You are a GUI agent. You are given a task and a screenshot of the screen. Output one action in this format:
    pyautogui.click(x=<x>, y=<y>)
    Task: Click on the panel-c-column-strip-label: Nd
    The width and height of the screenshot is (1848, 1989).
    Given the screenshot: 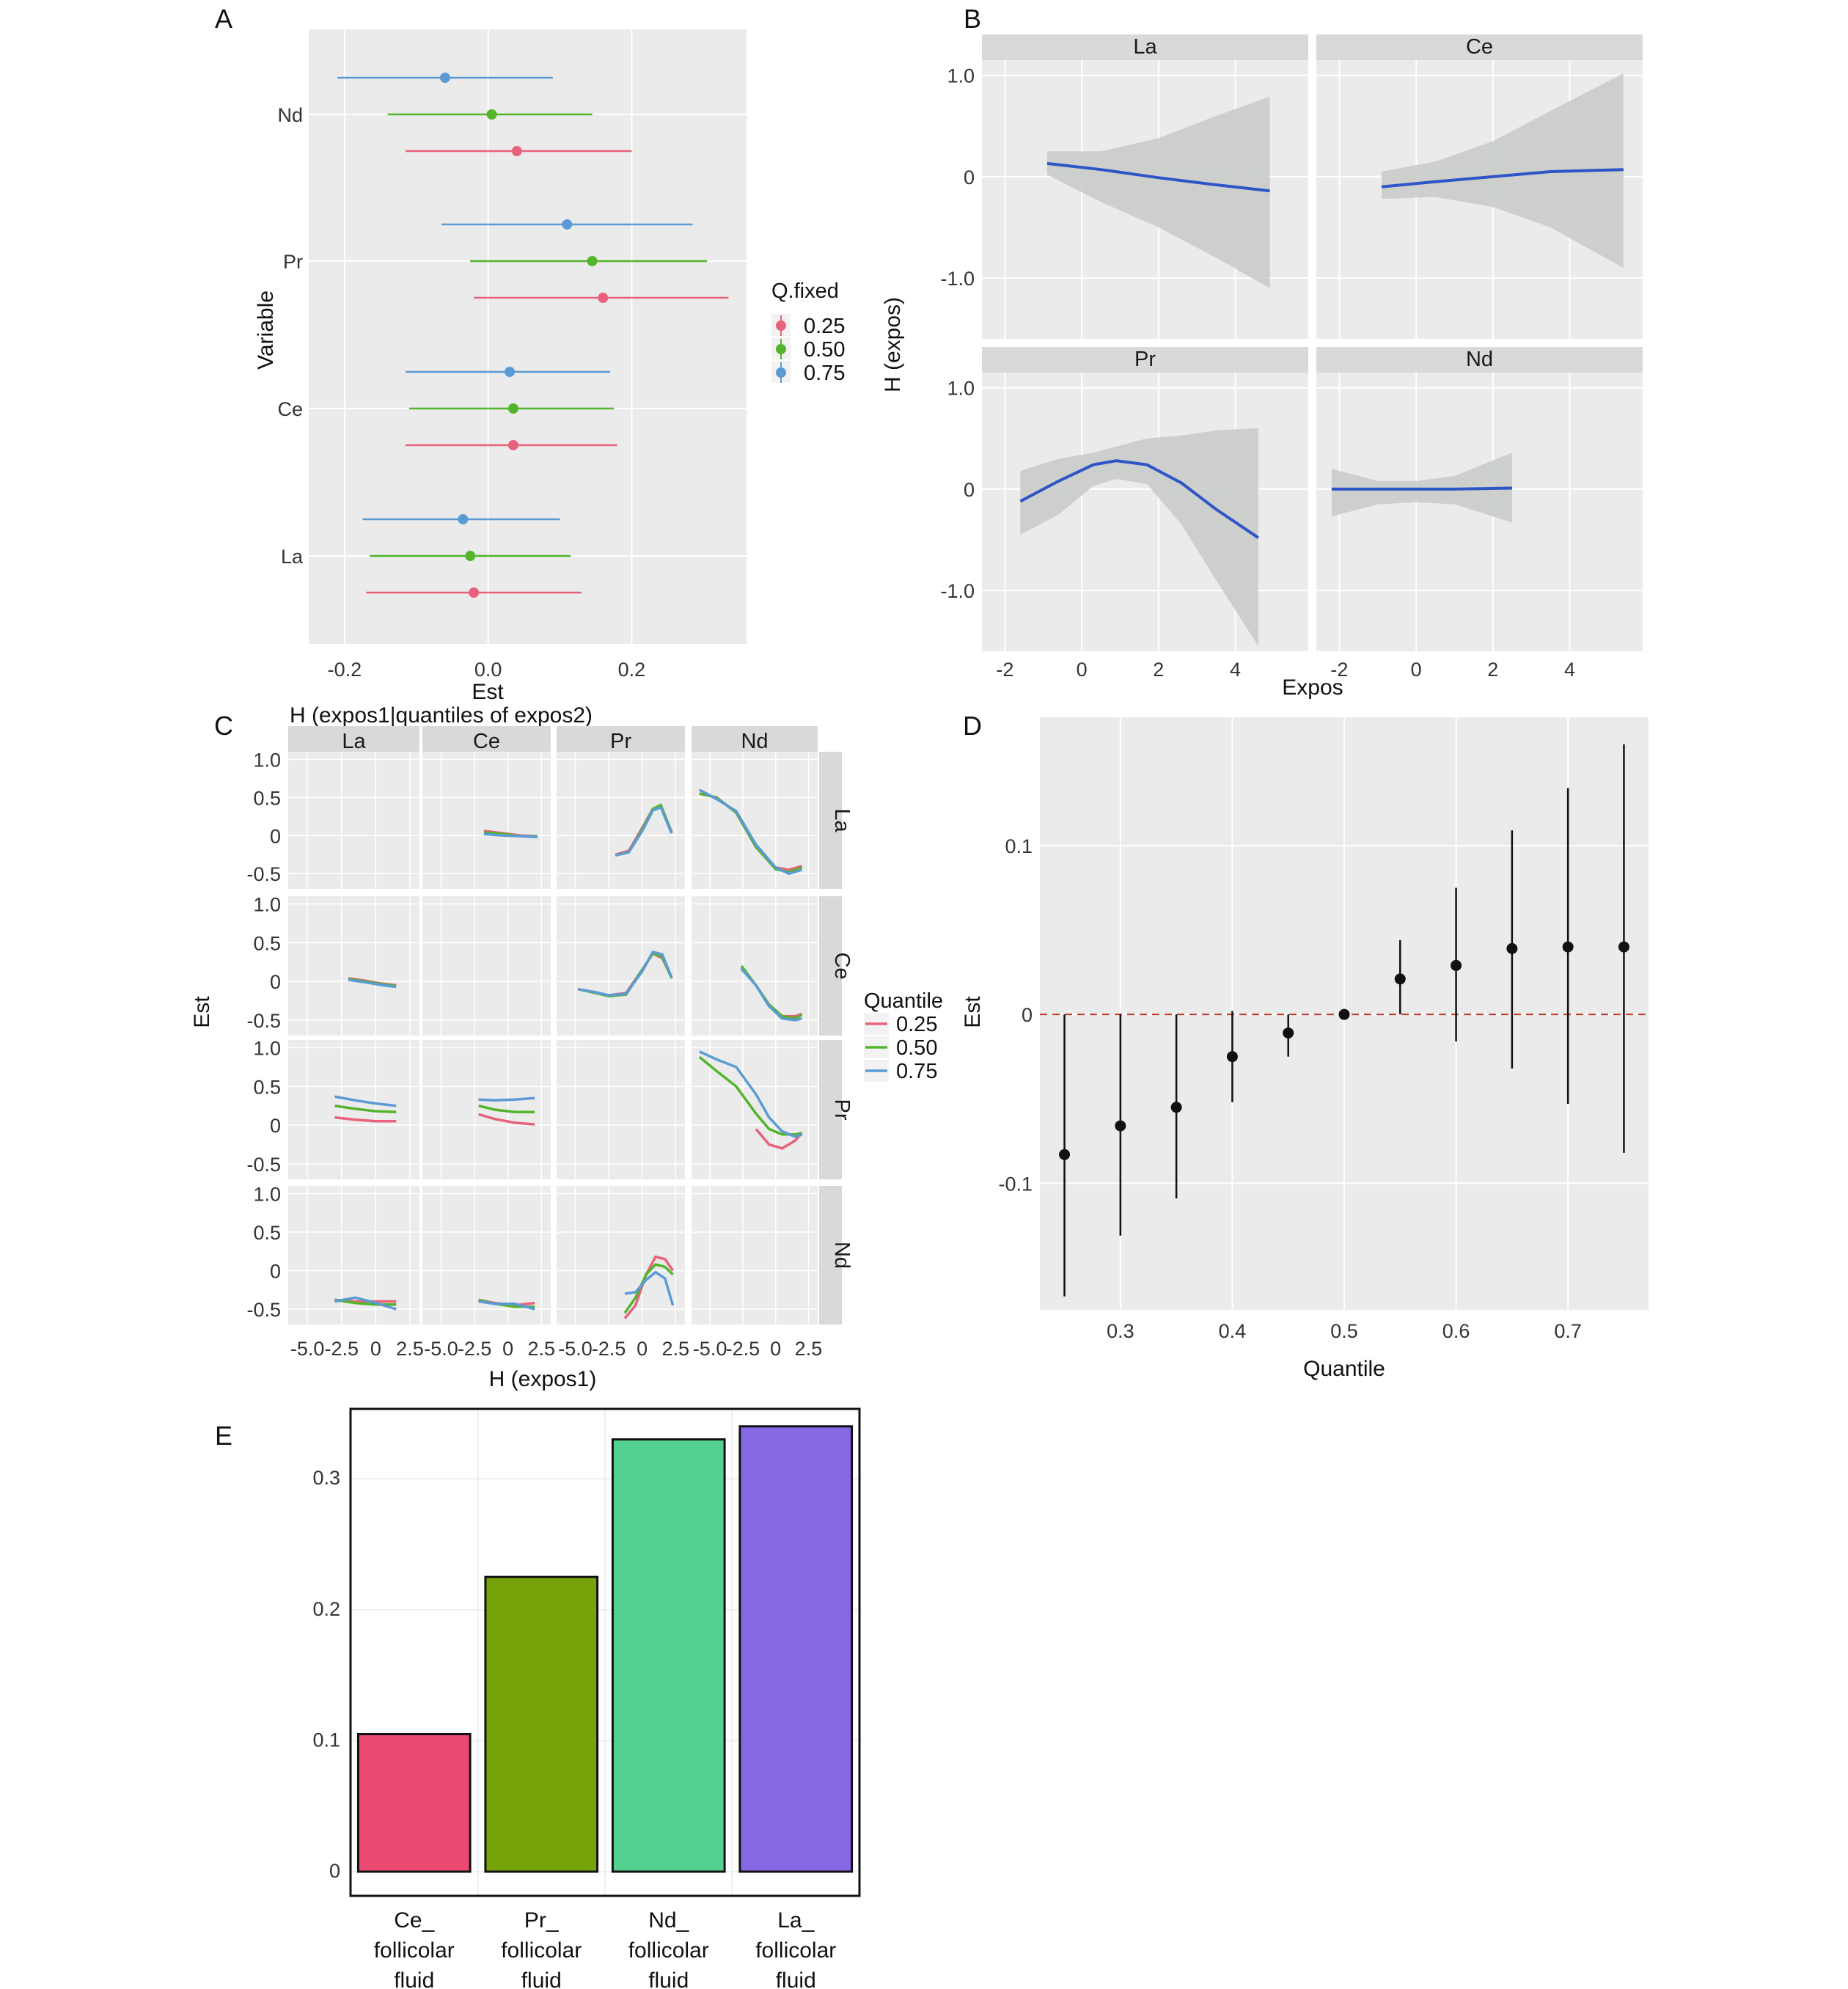 What is the action you would take?
    pyautogui.click(x=754, y=741)
    